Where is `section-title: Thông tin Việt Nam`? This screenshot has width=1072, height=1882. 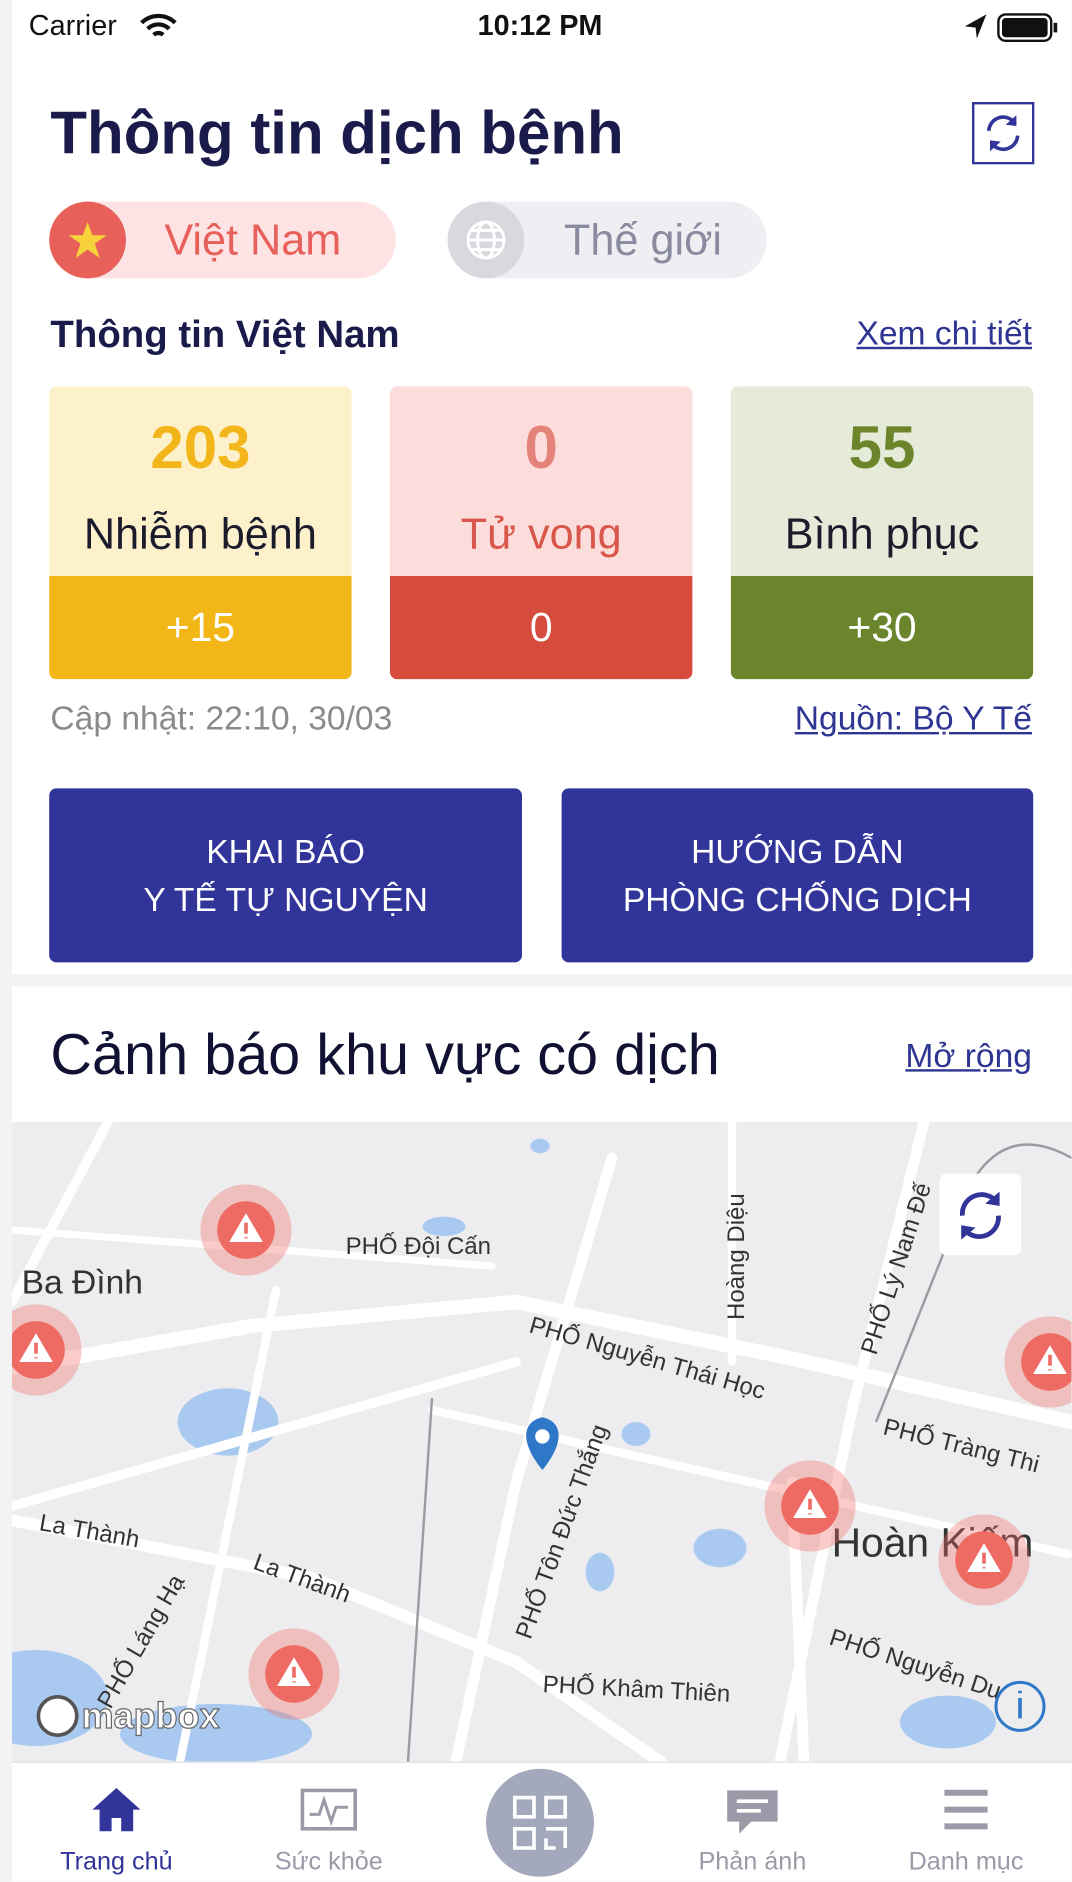 section-title: Thông tin Việt Nam is located at coordinates (225, 334).